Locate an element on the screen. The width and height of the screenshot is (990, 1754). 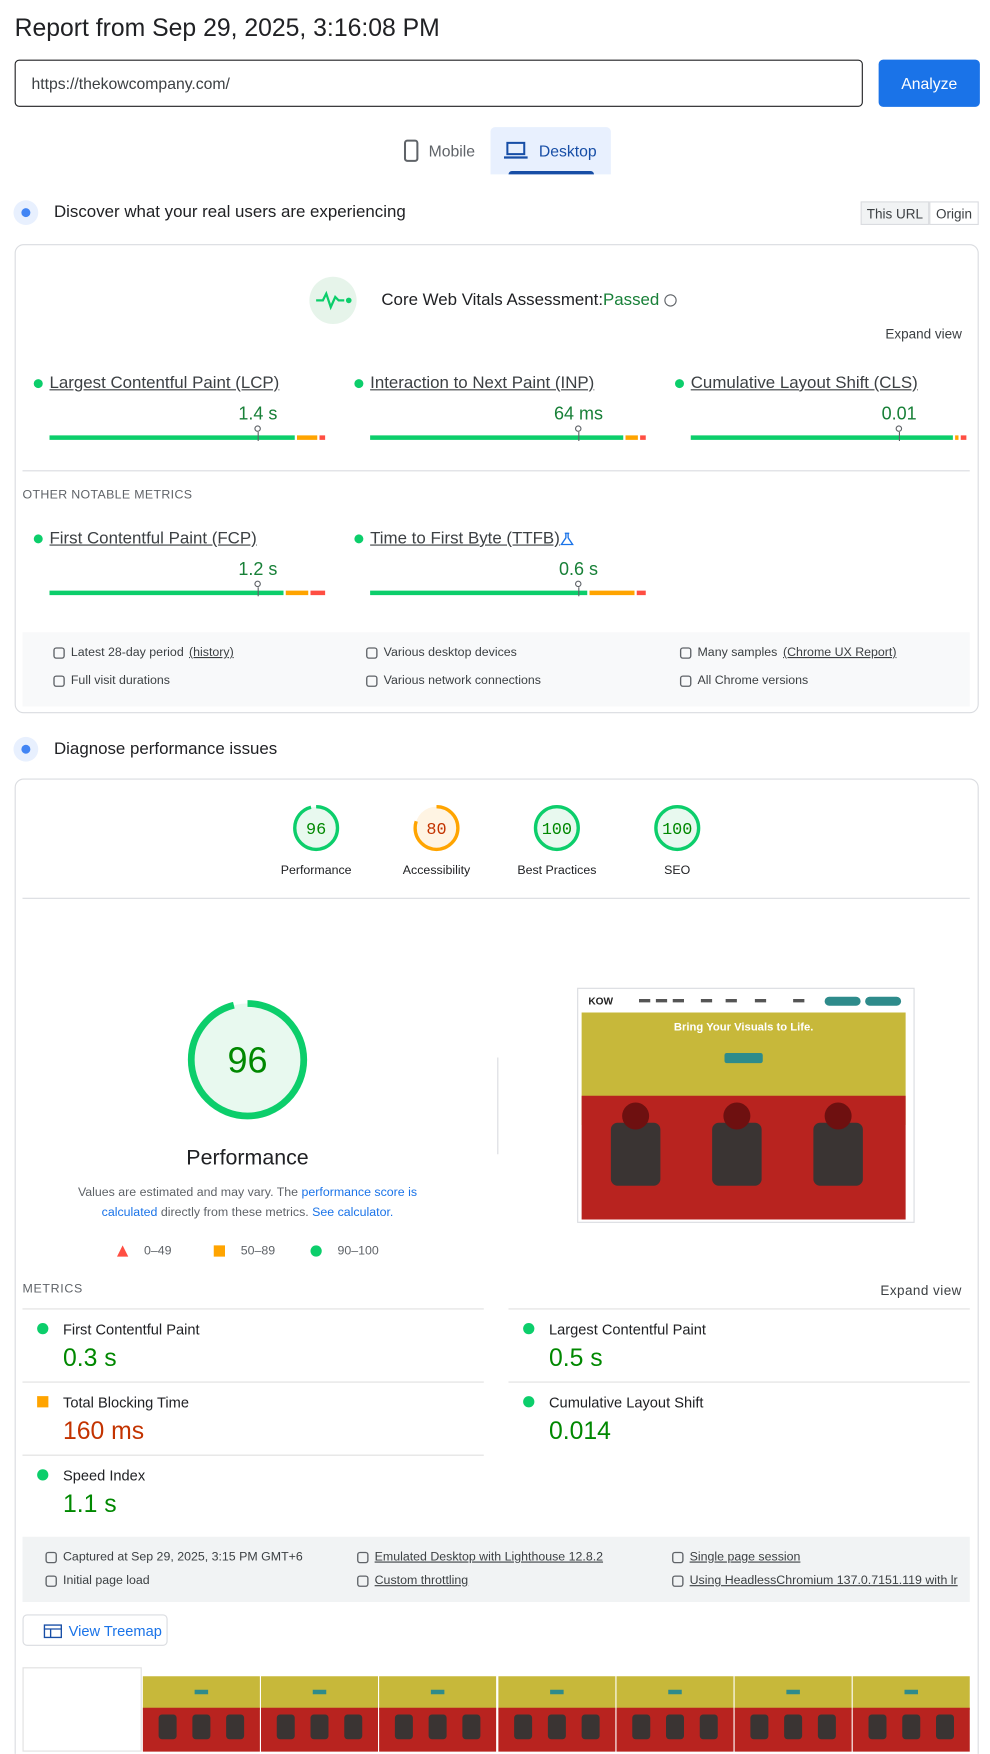
assessment-label: Core Web Vitals Assessment: is located at coordinates (492, 300).